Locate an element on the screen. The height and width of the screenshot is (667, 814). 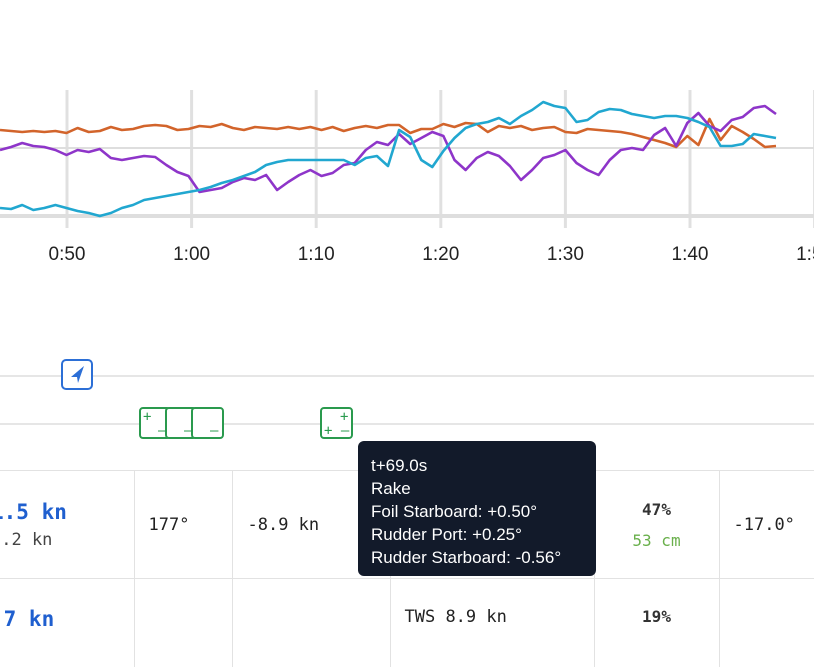
x-tick-label: 1:50 is located at coordinates (805, 254).